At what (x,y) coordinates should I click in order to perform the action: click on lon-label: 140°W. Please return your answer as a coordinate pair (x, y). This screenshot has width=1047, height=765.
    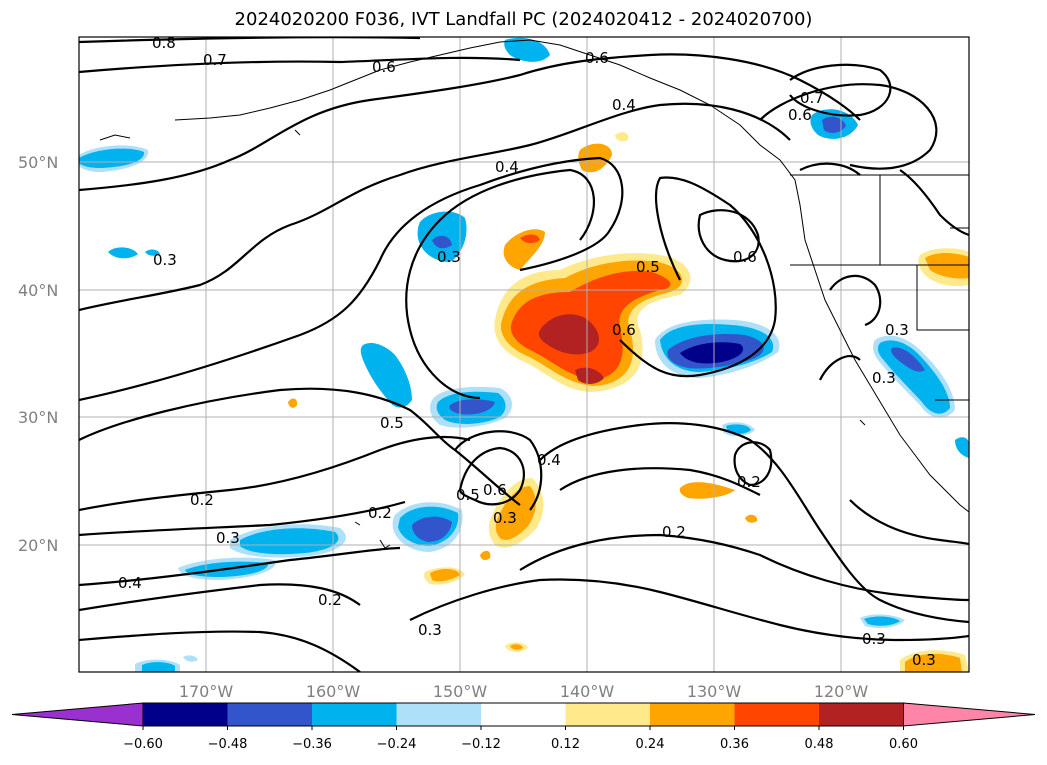
    Looking at the image, I should click on (587, 691).